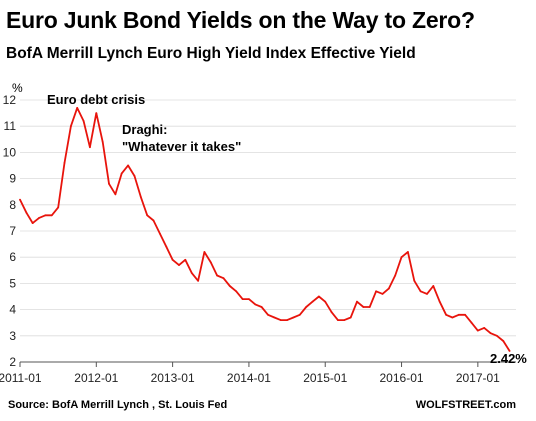 The height and width of the screenshot is (421, 536). I want to click on y-tick-label: 2, so click(12, 362).